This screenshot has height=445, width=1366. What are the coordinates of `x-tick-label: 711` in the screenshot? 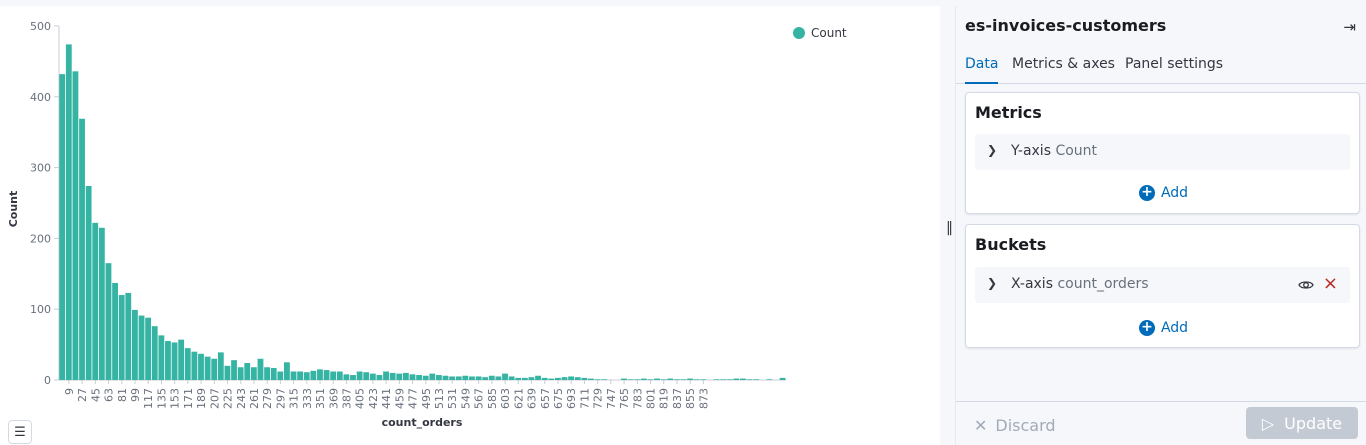 It's located at (584, 398).